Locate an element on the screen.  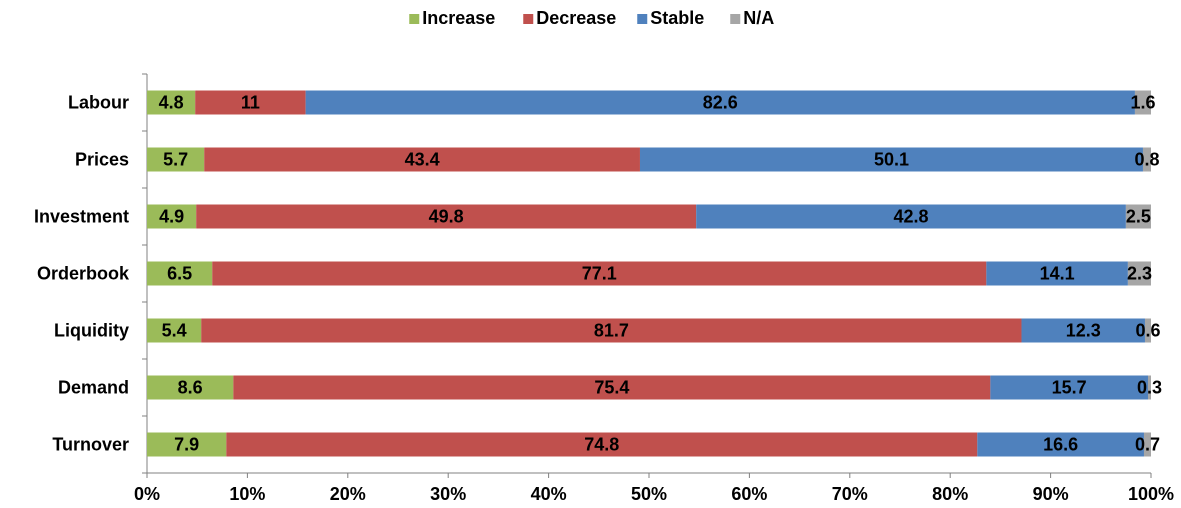
bar-stable-liquidity is located at coordinates (1083, 330).